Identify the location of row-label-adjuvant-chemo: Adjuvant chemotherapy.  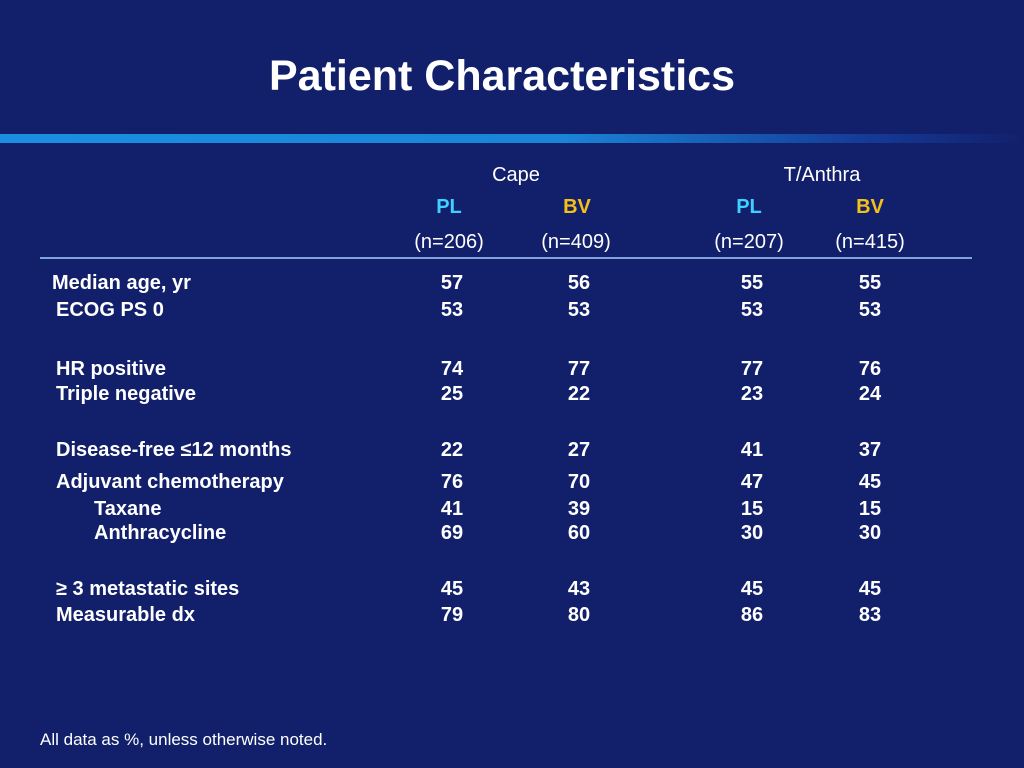
(170, 482).